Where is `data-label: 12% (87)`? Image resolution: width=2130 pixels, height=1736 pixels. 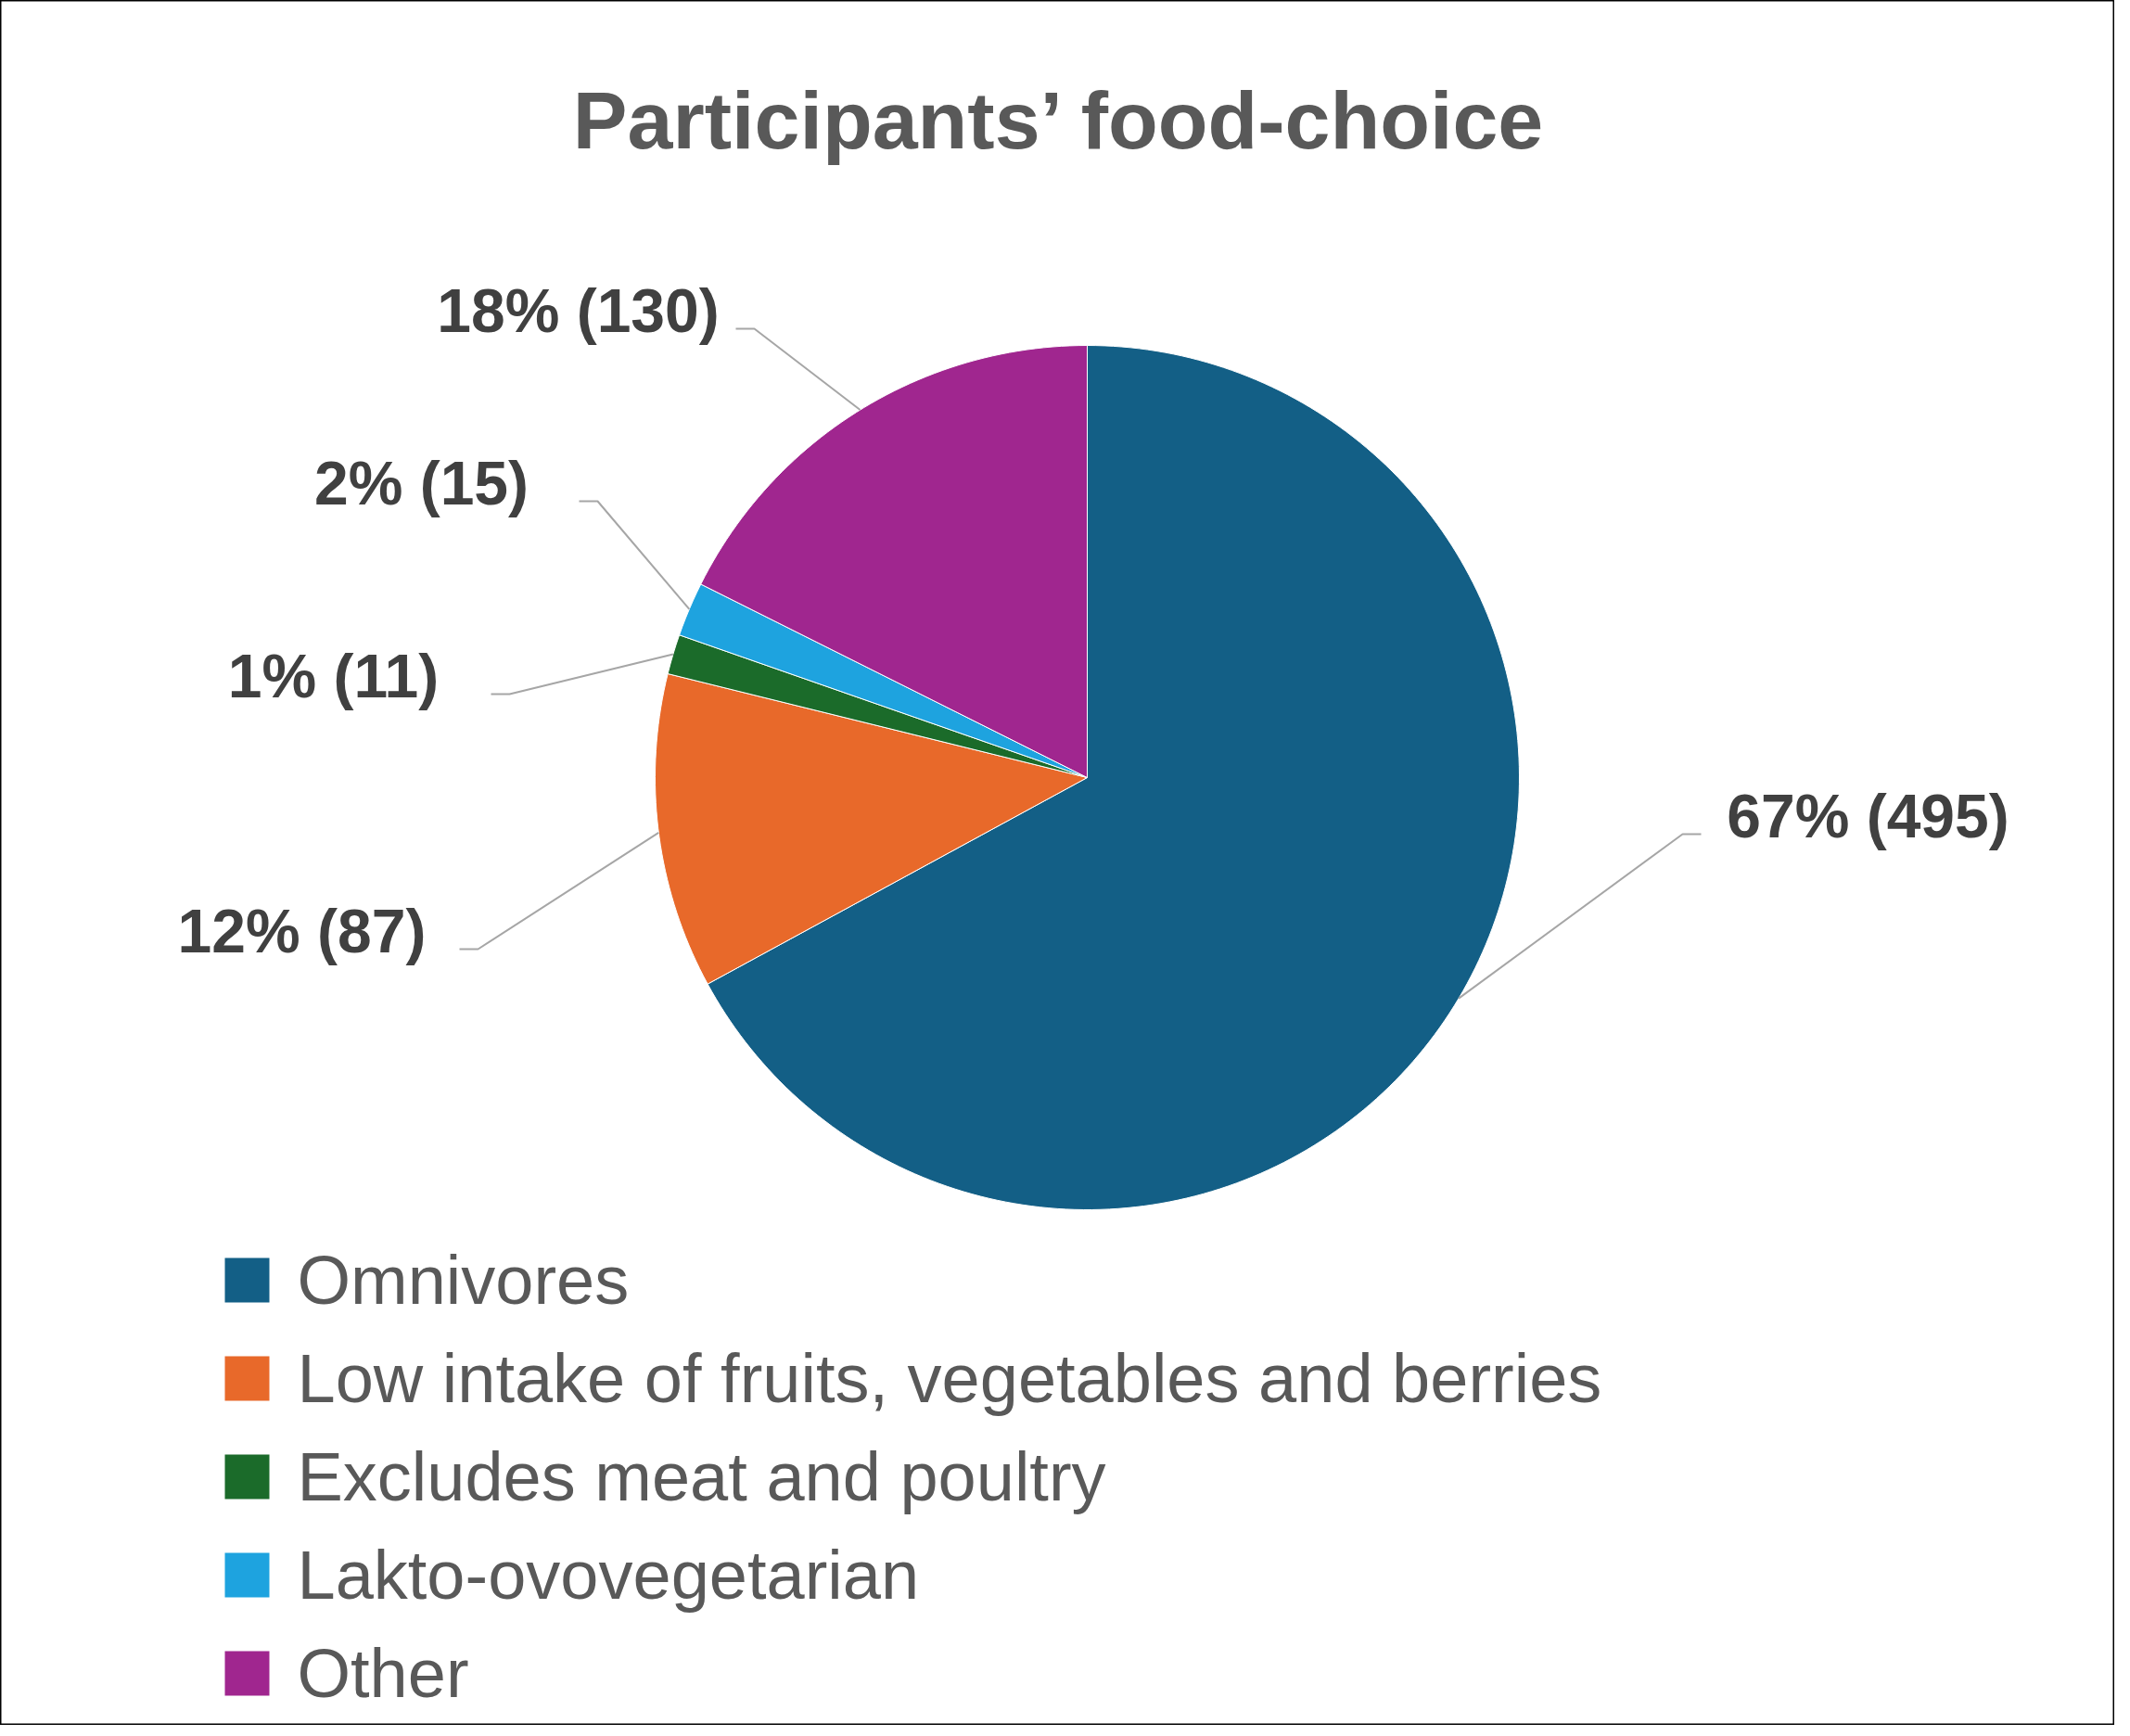
data-label: 12% (87) is located at coordinates (302, 931).